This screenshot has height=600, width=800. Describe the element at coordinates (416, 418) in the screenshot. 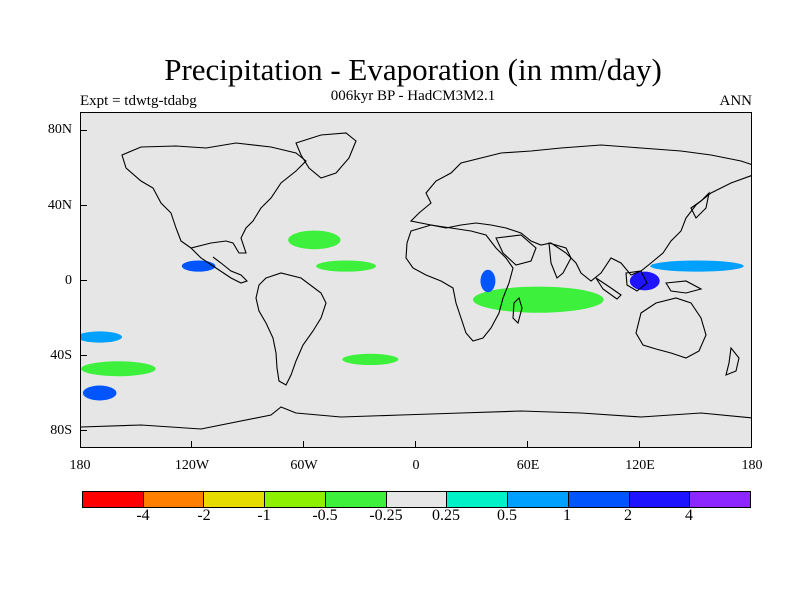

I see `coast-antarctica` at that location.